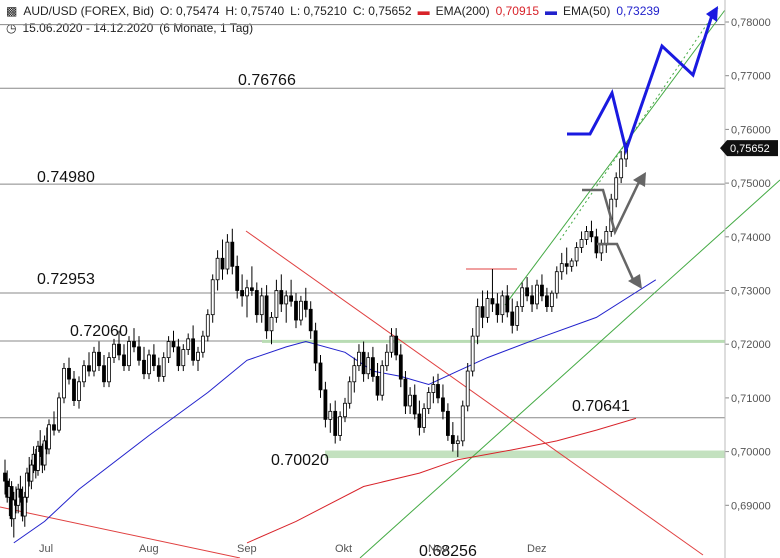 This screenshot has width=780, height=558. Describe the element at coordinates (462, 11) in the screenshot. I see `ema200-label: EMA(200)` at that location.